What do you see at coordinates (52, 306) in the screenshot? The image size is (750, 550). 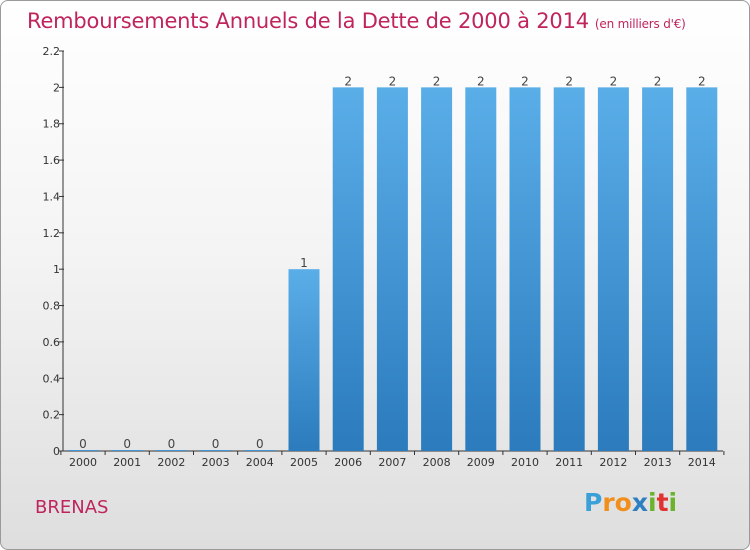 I see `y-tick-label: 0.8` at bounding box center [52, 306].